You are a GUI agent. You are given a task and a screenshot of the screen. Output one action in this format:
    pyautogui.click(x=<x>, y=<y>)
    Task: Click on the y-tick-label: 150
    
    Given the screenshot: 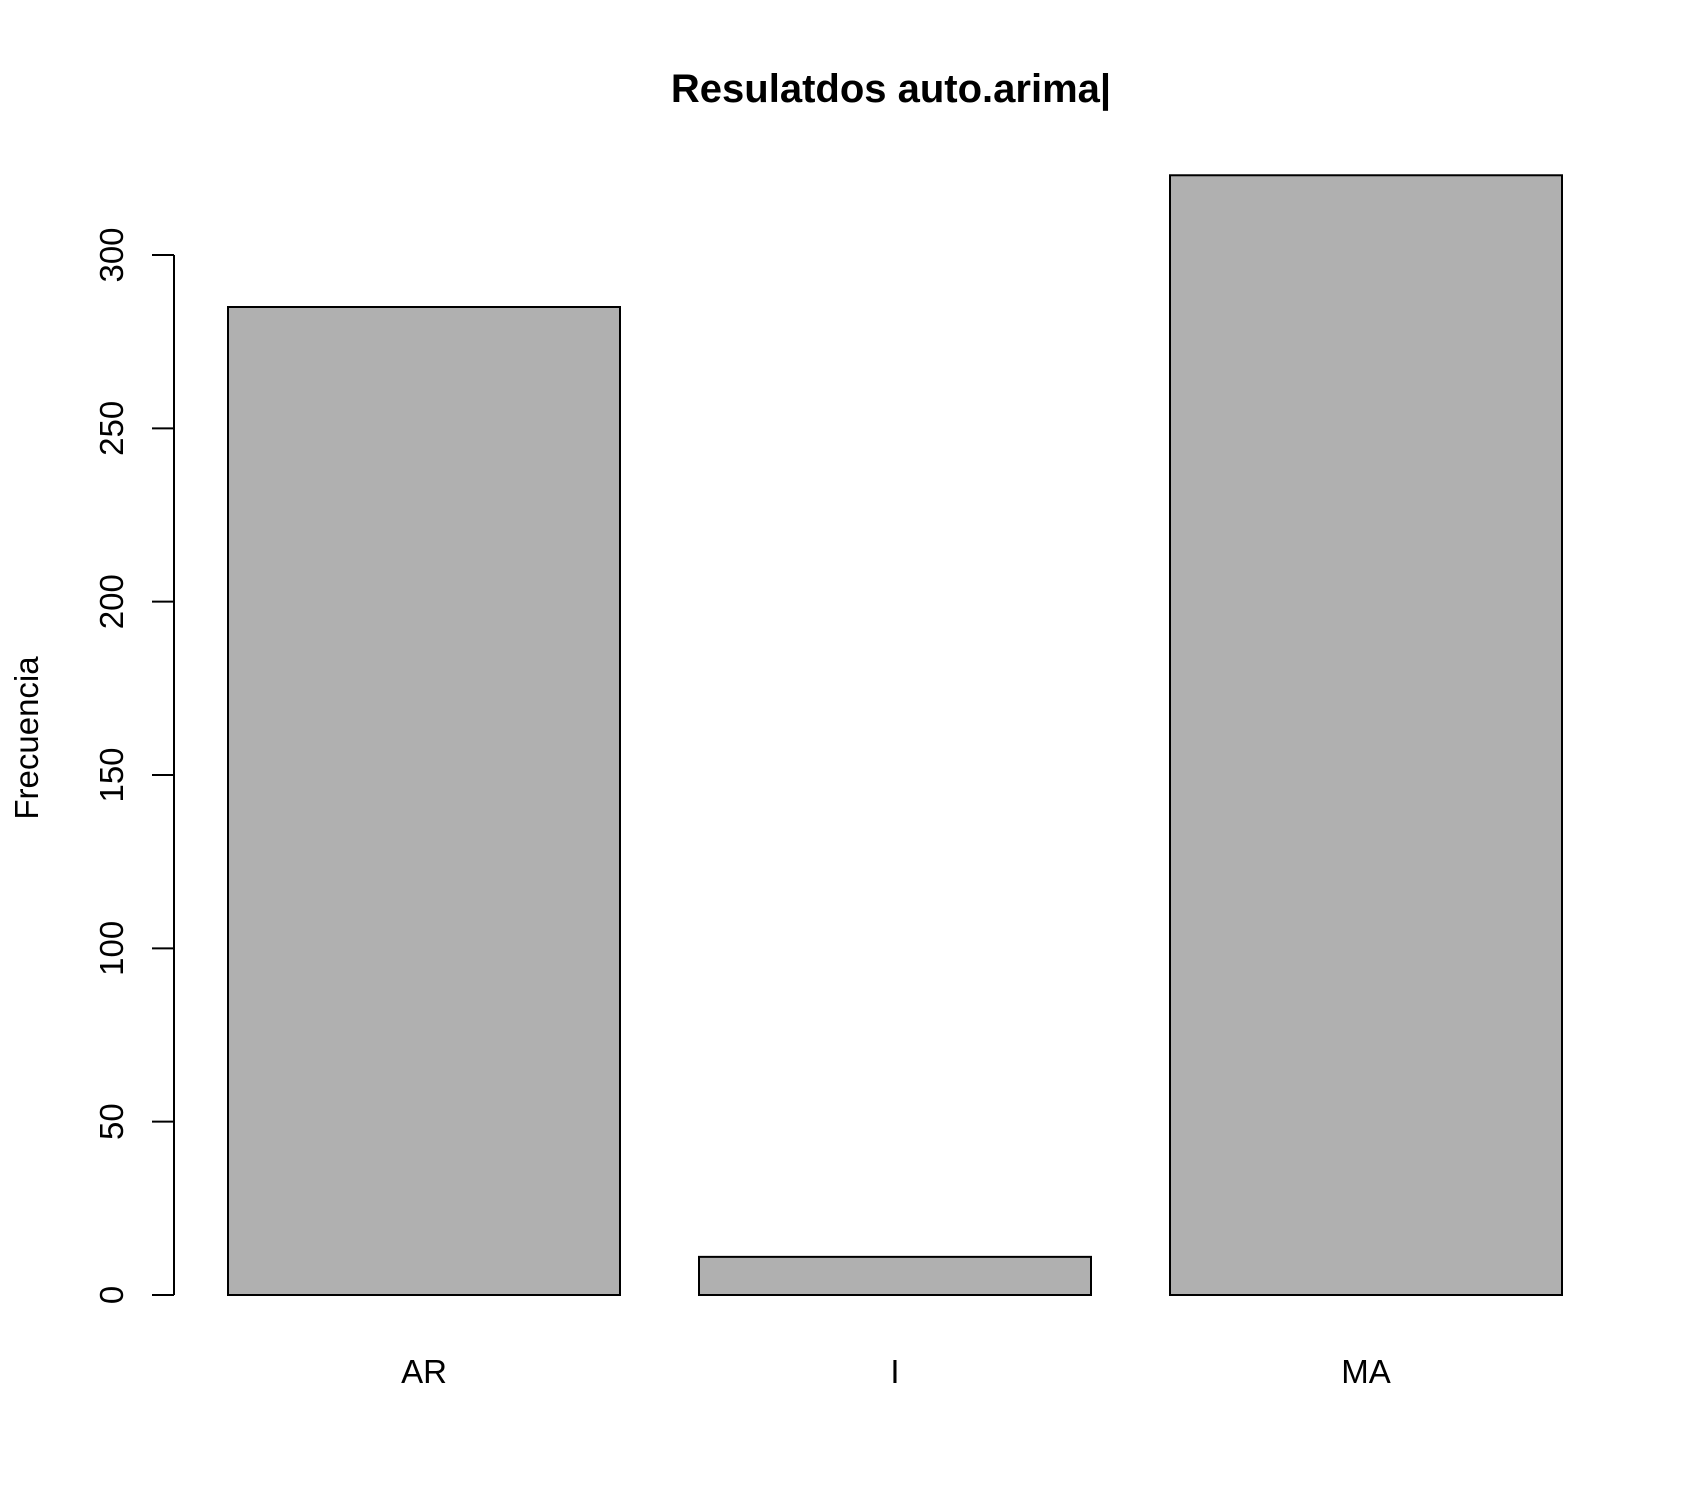 What is the action you would take?
    pyautogui.click(x=111, y=774)
    